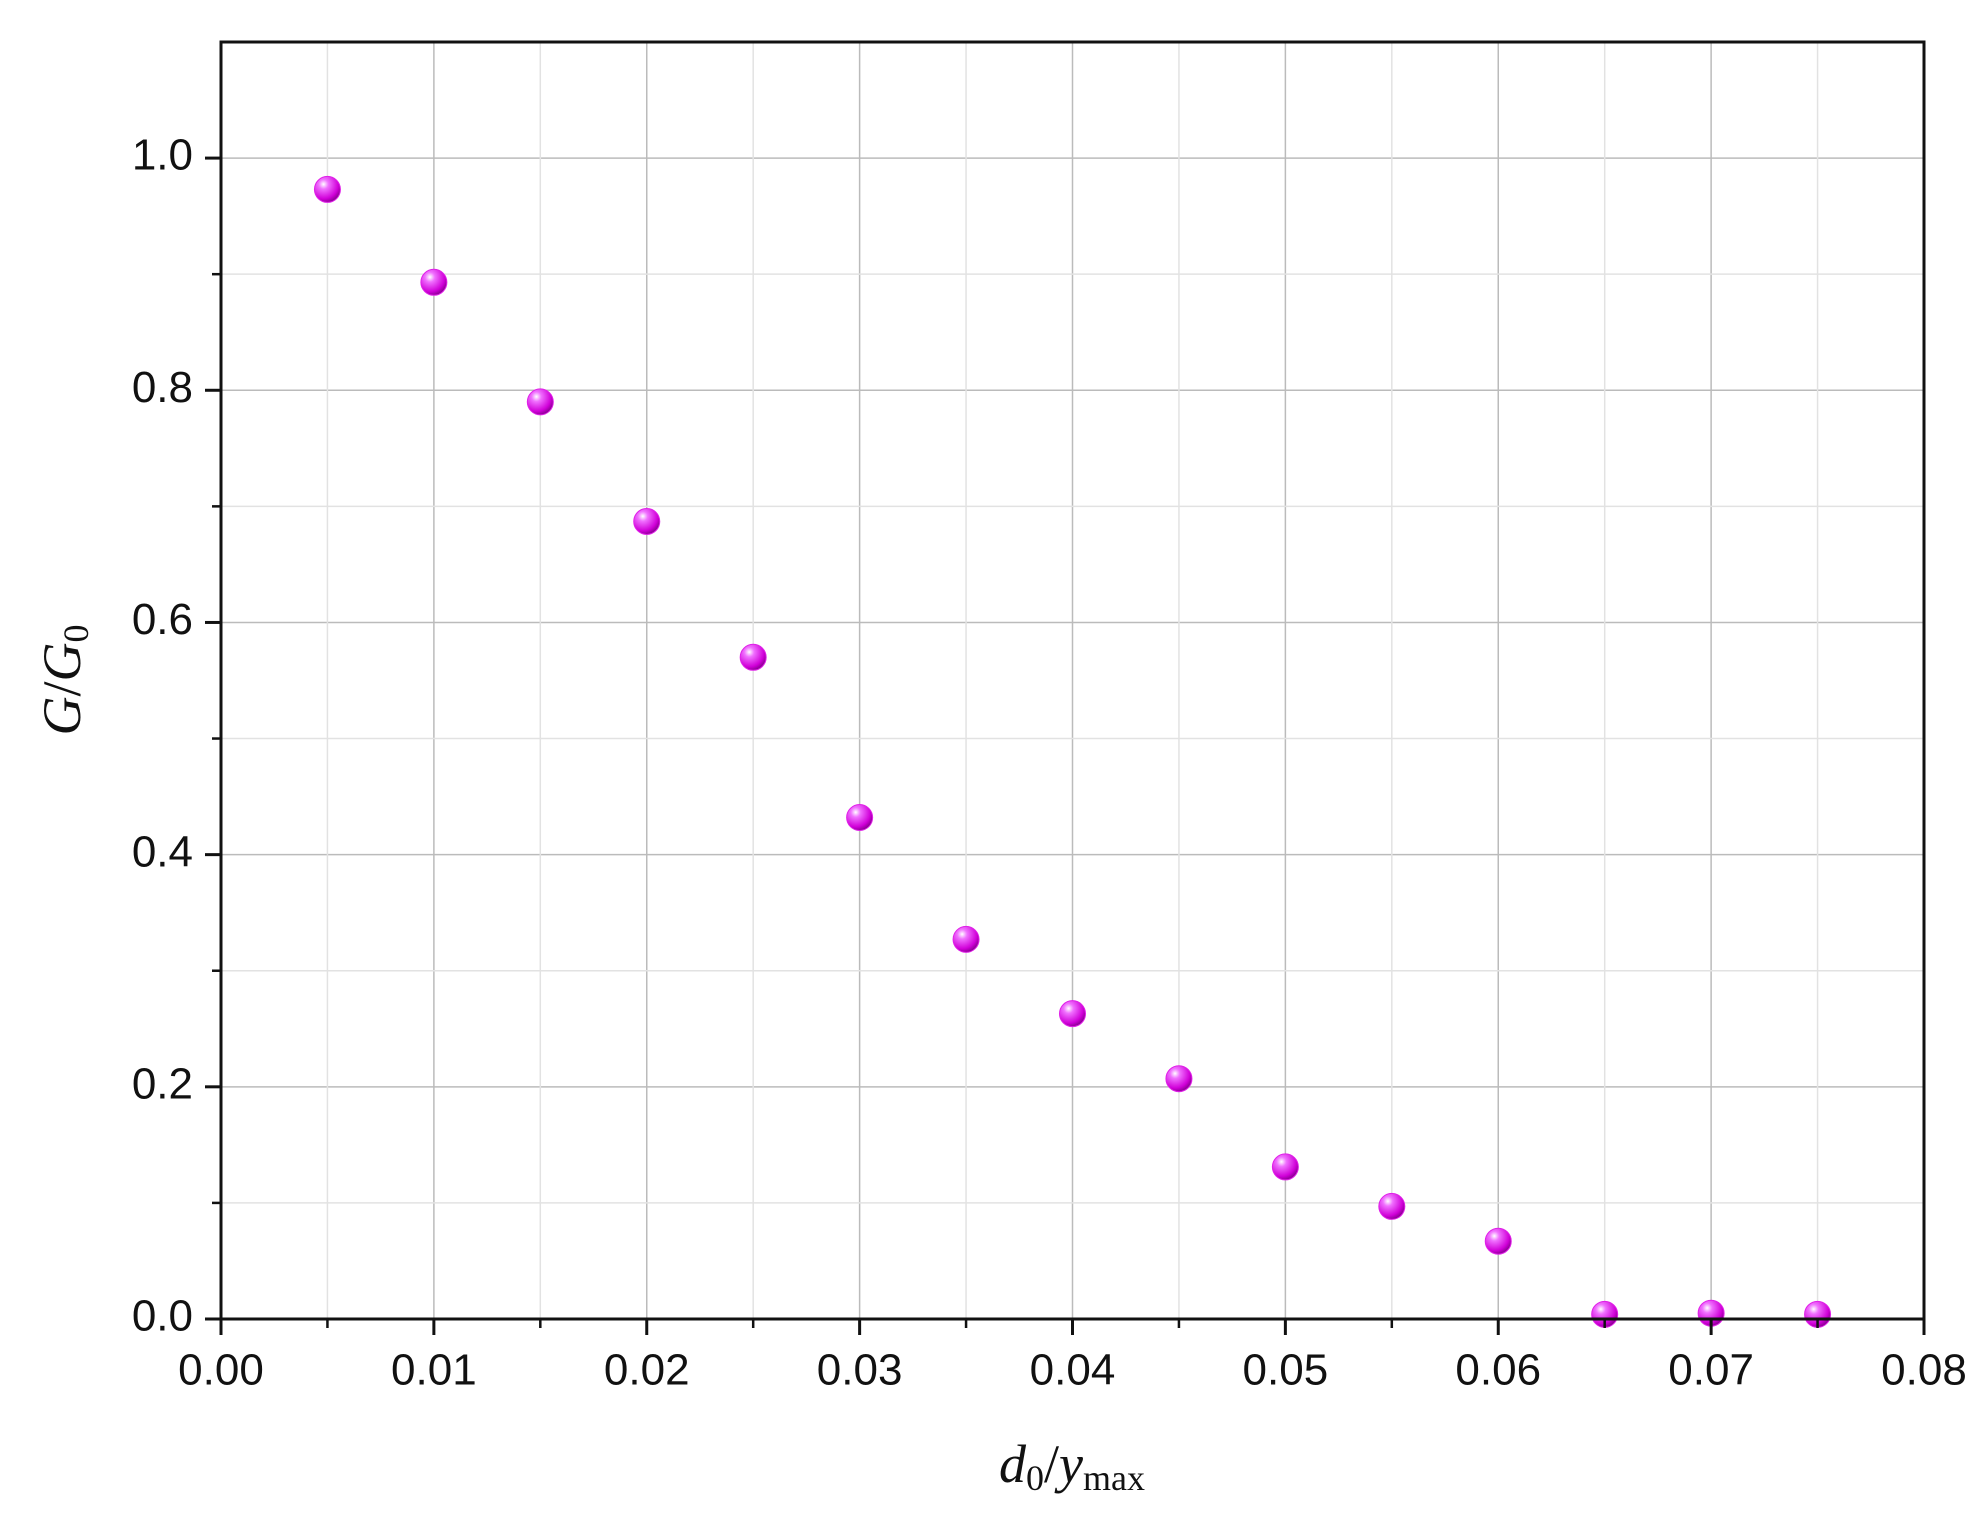 Image resolution: width=1985 pixels, height=1522 pixels. Describe the element at coordinates (162, 387) in the screenshot. I see `y-tick-label: 0.8` at that location.